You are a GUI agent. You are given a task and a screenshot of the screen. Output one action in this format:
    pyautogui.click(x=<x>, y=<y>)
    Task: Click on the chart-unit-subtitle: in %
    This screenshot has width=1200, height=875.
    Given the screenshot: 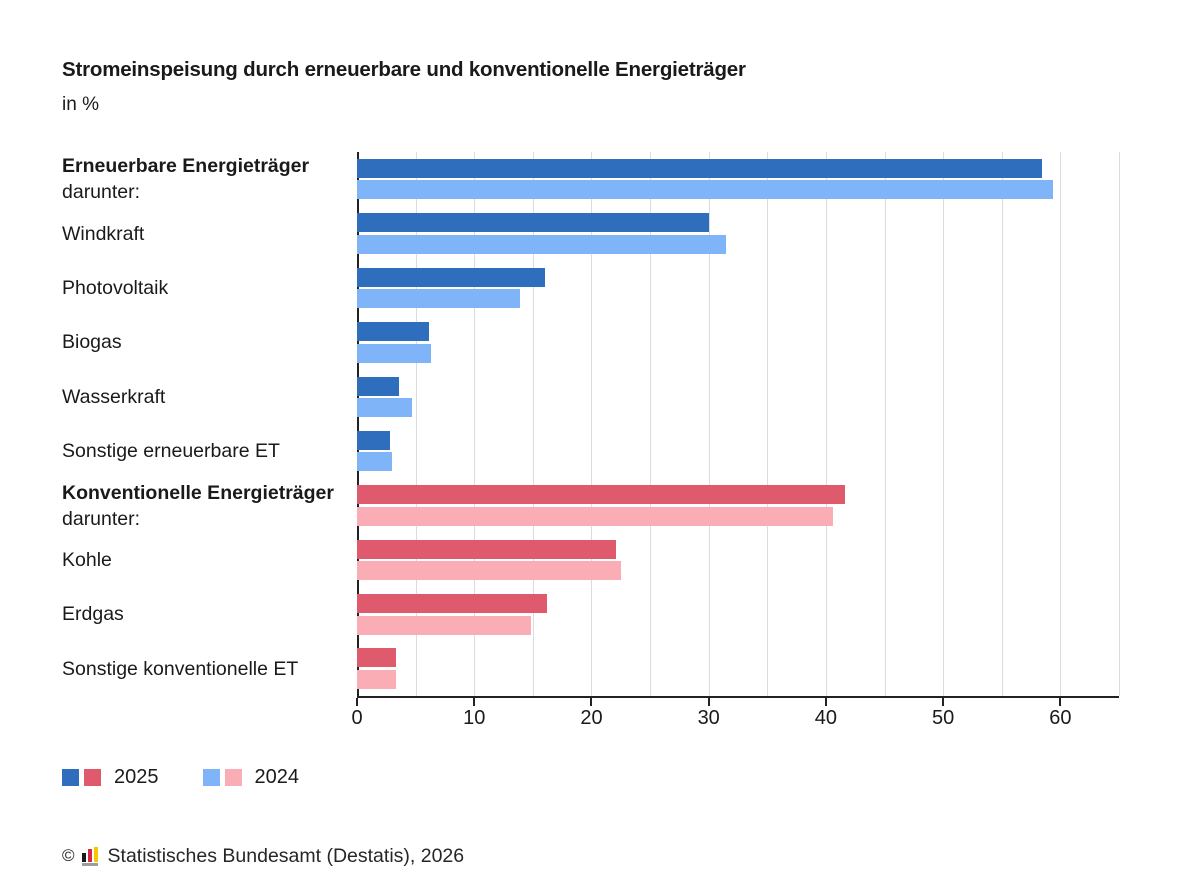 What is the action you would take?
    pyautogui.click(x=80, y=104)
    